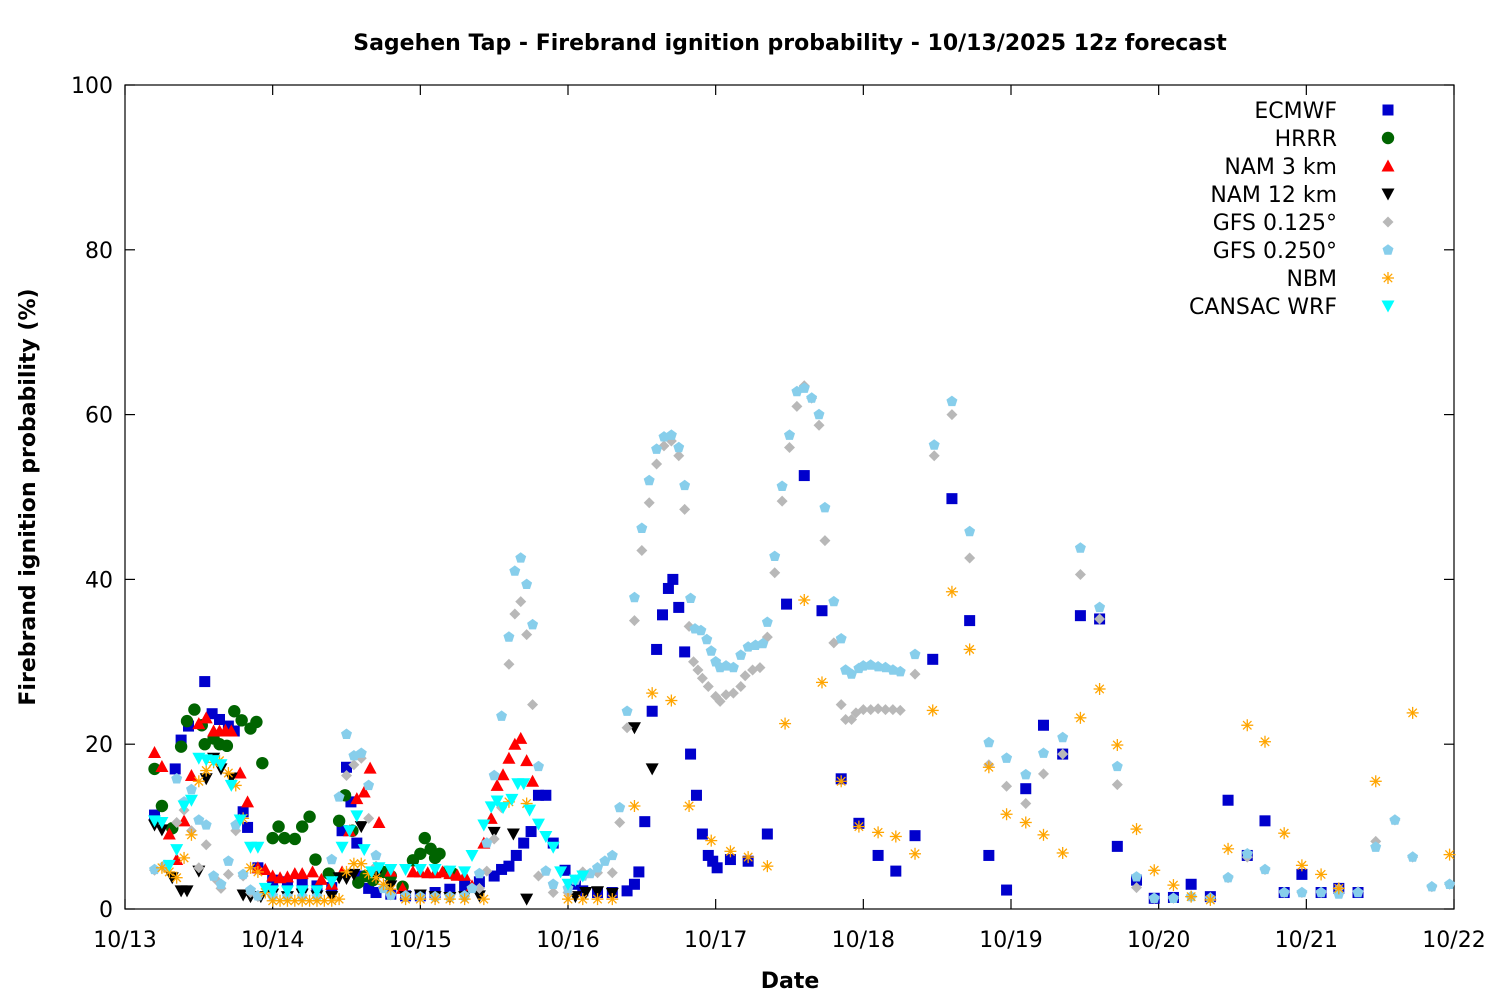 The height and width of the screenshot is (1000, 1500). What do you see at coordinates (99, 416) in the screenshot?
I see `y-tick-label: 60` at bounding box center [99, 416].